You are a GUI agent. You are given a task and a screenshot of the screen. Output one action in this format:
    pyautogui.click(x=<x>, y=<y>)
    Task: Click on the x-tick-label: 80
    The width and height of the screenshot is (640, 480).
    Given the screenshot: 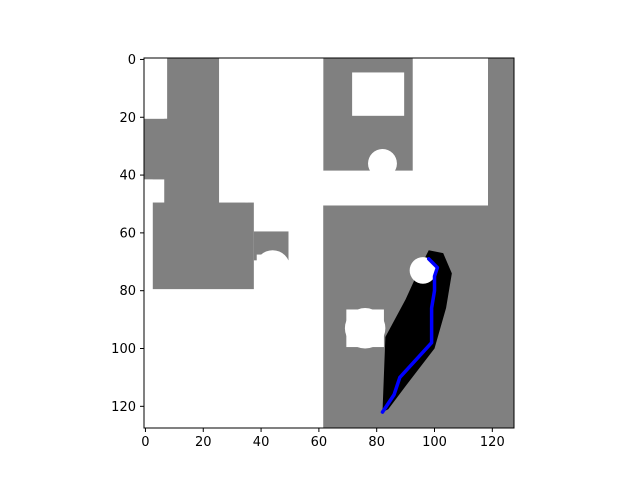 What is the action you would take?
    pyautogui.click(x=376, y=442)
    